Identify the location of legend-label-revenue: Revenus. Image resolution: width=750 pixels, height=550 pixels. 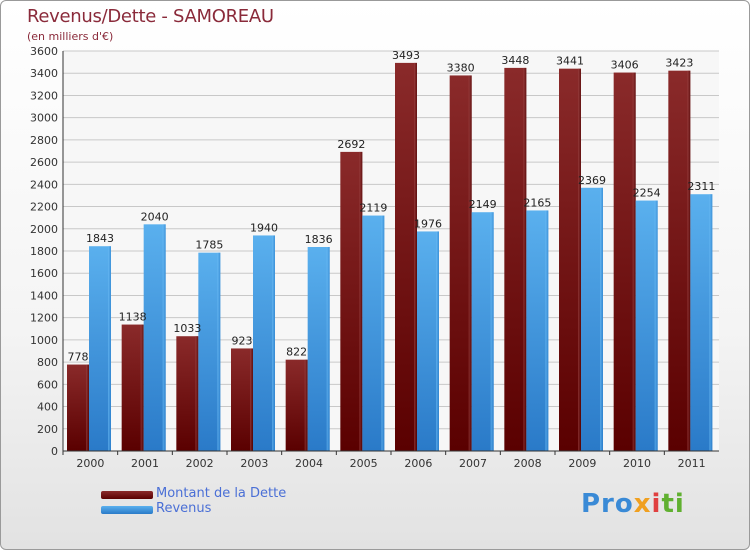
(184, 508).